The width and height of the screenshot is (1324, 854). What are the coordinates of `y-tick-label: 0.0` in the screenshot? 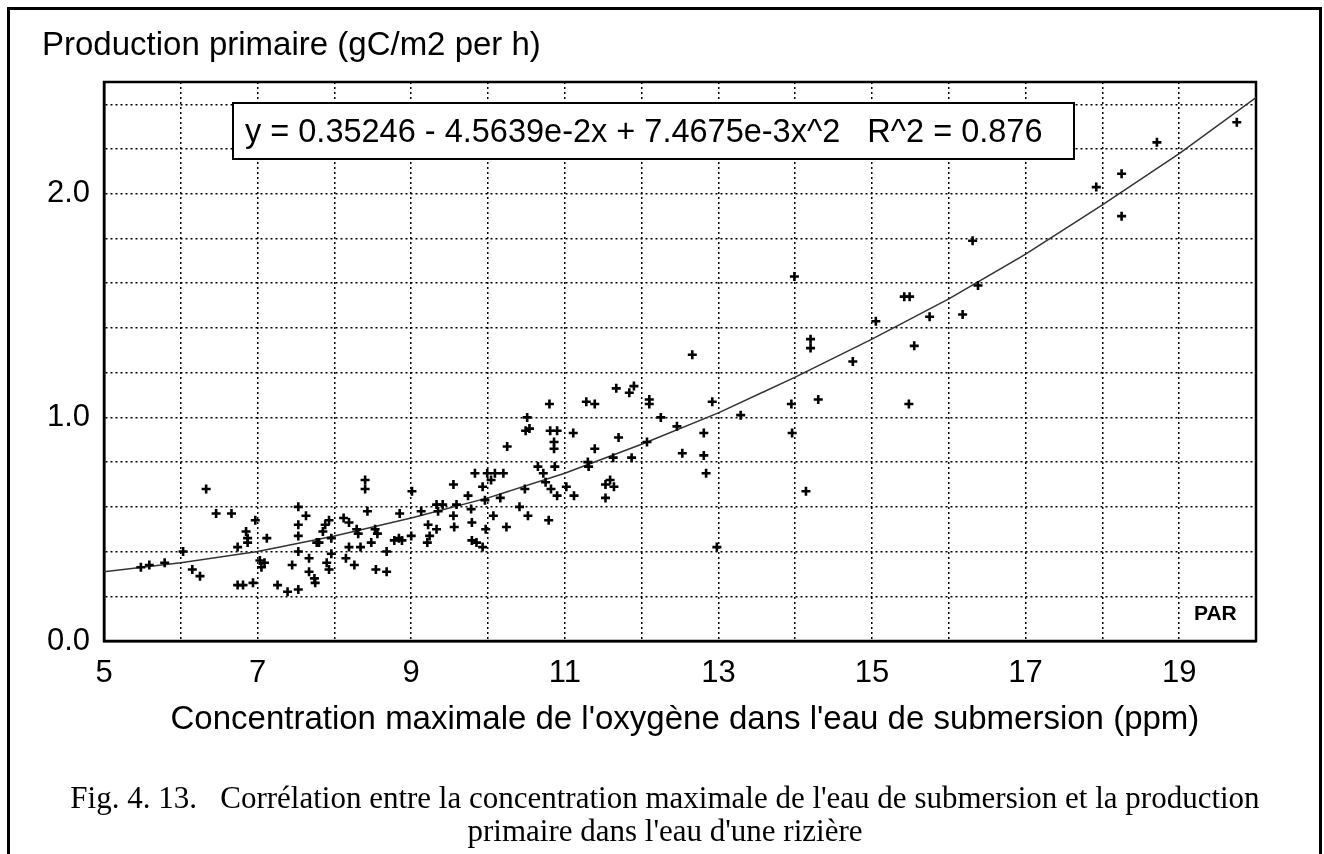 It's located at (68, 639).